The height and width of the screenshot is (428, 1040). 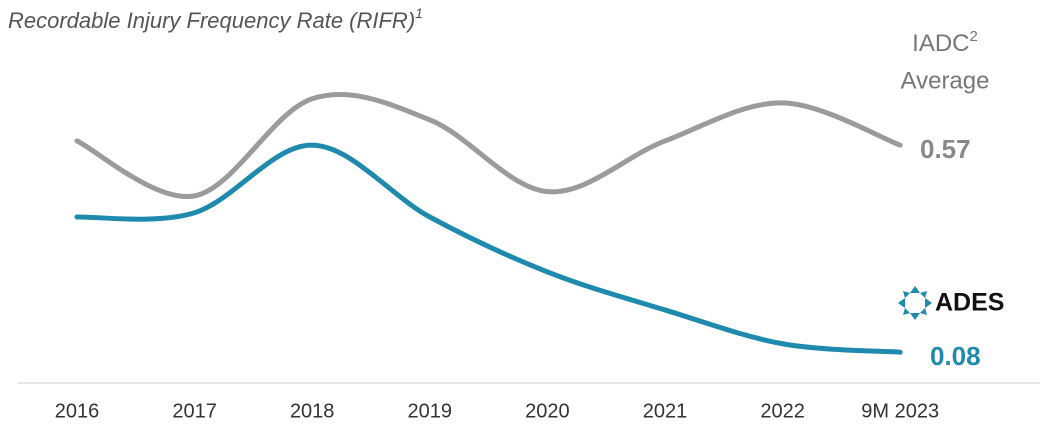 I want to click on x-tick-label: 9M 2023, so click(x=900, y=411).